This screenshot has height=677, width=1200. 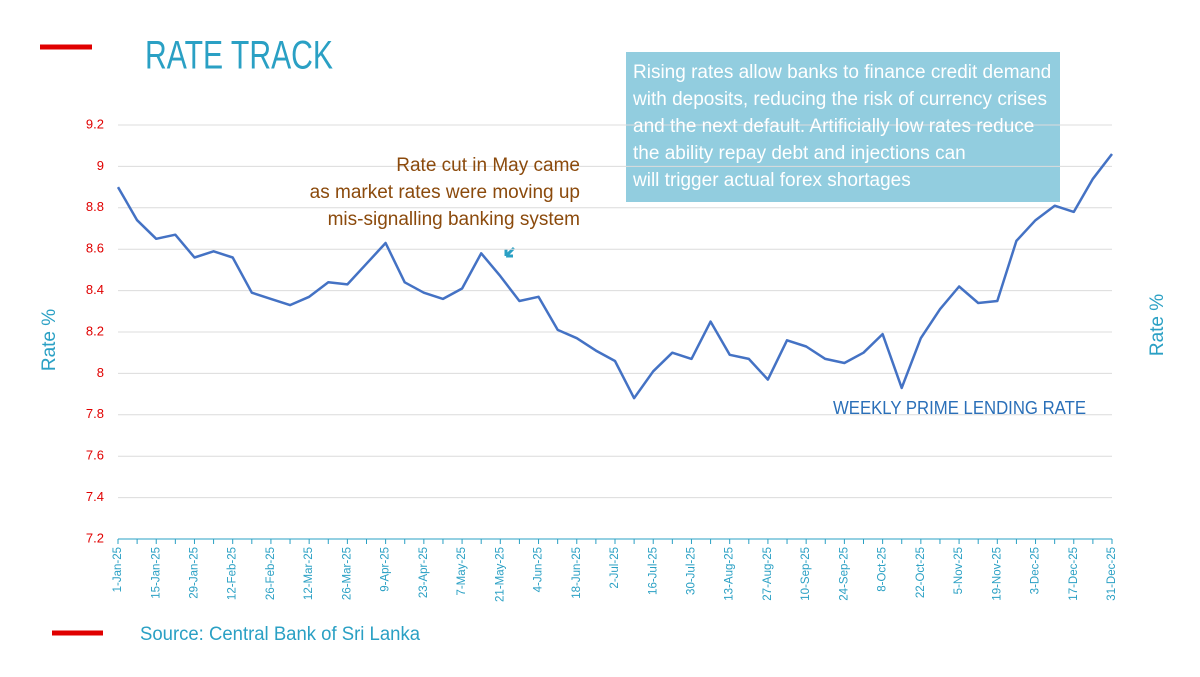 What do you see at coordinates (653, 571) in the screenshot?
I see `x-tick-label: 16-Jul-25` at bounding box center [653, 571].